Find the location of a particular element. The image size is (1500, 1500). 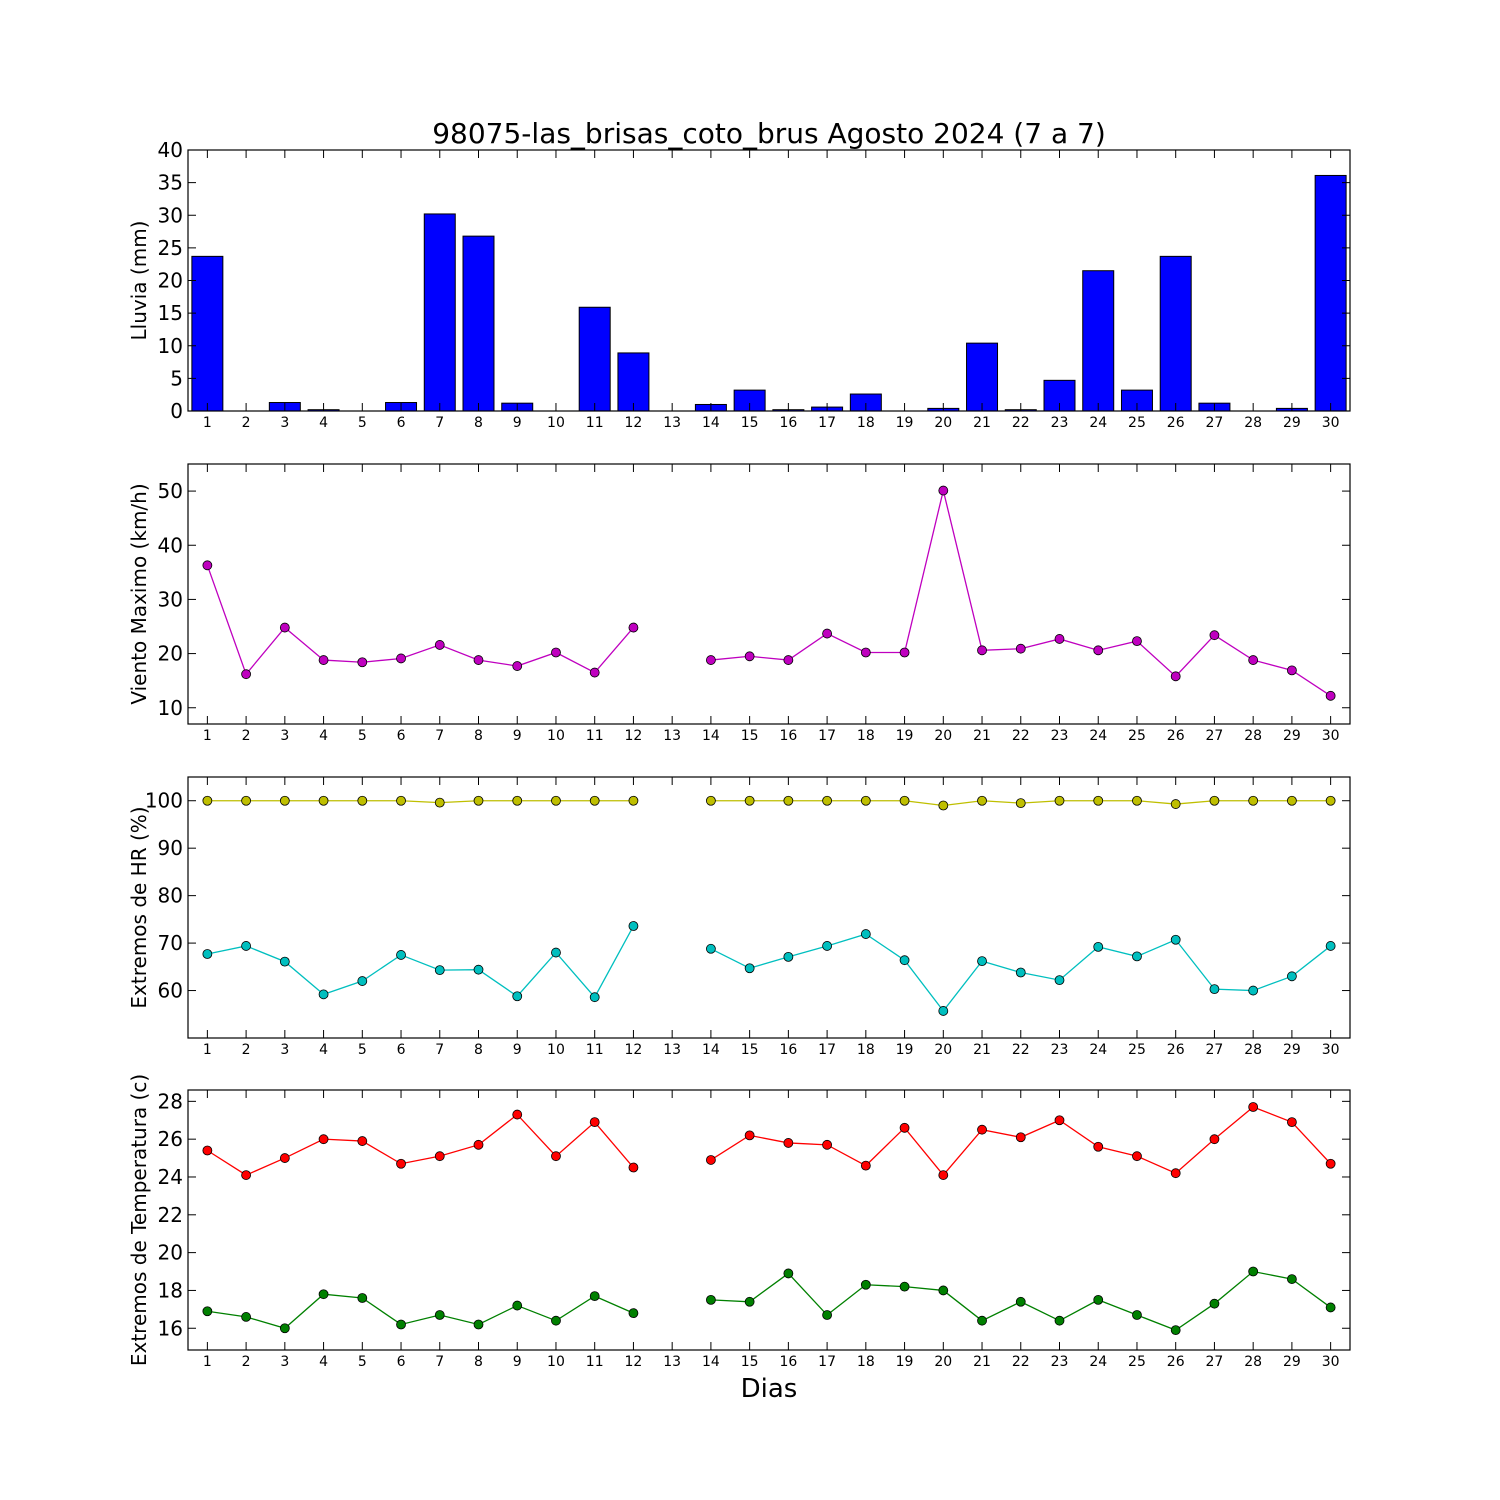

x-axis-label: Dias is located at coordinates (769, 1389).